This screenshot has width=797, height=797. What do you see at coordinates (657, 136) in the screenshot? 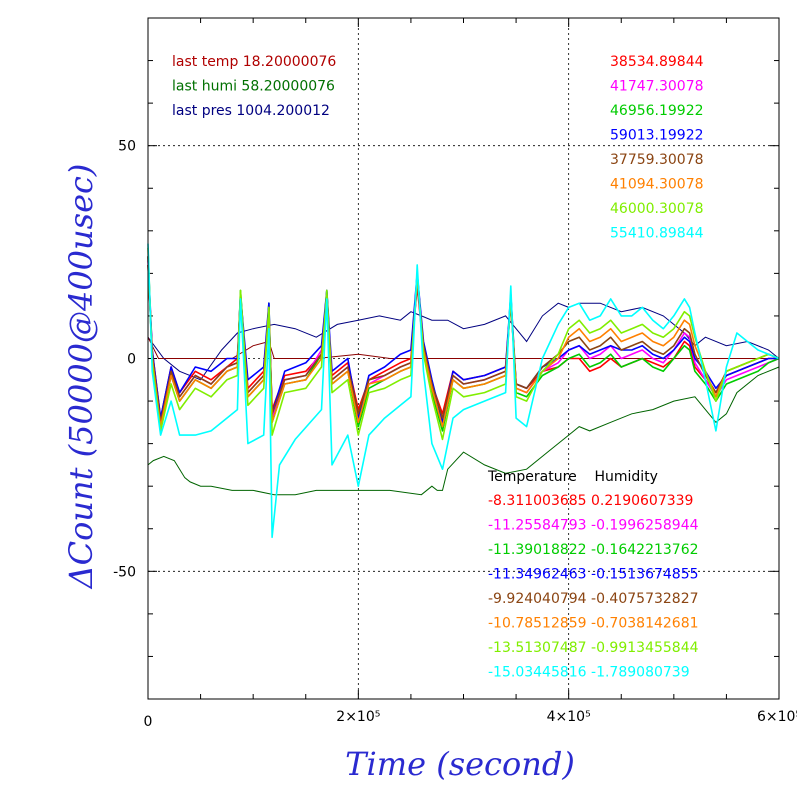
I see `value-line: 59013.19922` at bounding box center [657, 136].